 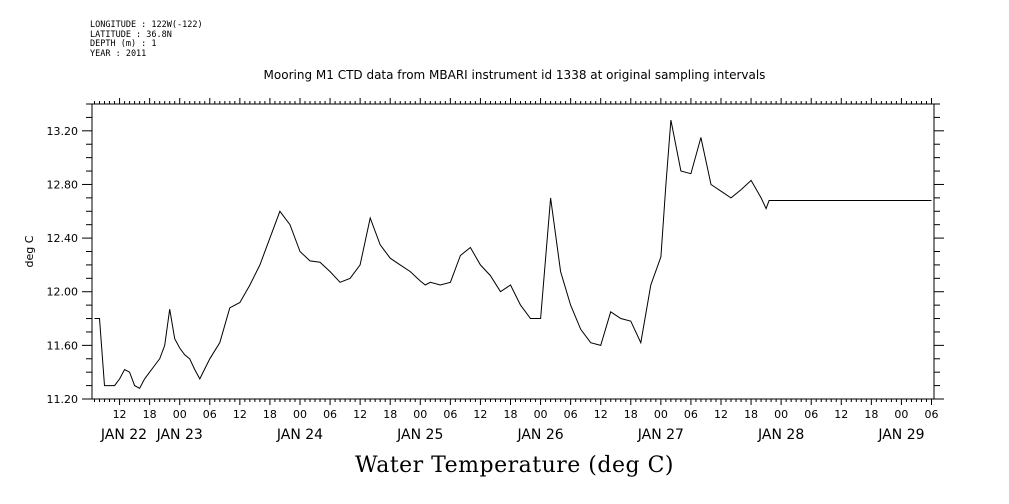 What do you see at coordinates (179, 435) in the screenshot?
I see `x-date-label: JAN 23` at bounding box center [179, 435].